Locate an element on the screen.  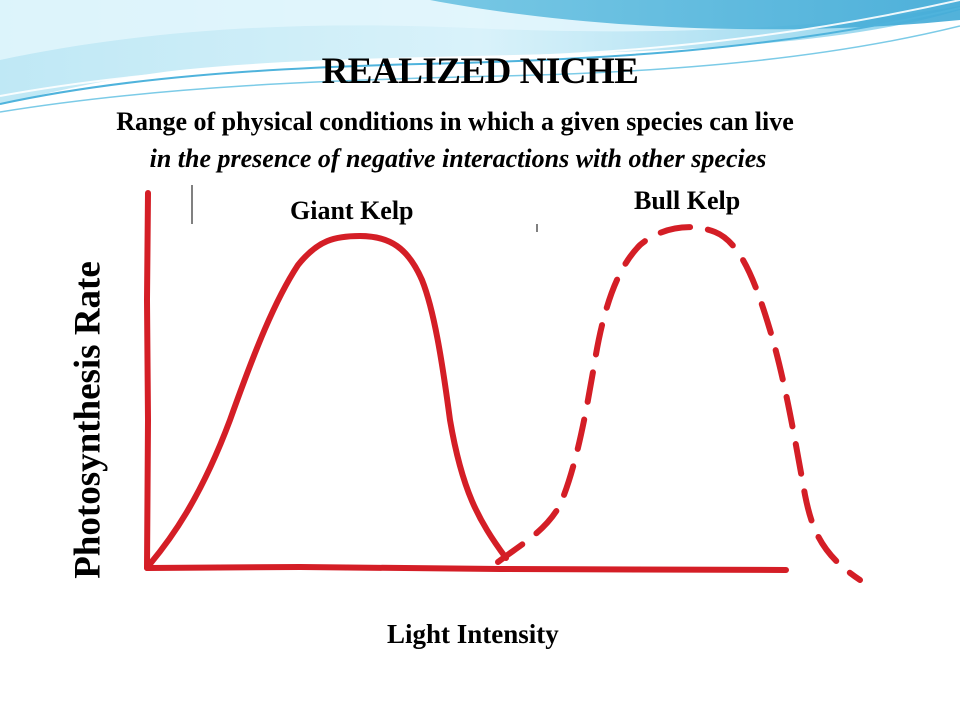
y-axis-label: Photosynthesis Rate is located at coordinates (88, 420).